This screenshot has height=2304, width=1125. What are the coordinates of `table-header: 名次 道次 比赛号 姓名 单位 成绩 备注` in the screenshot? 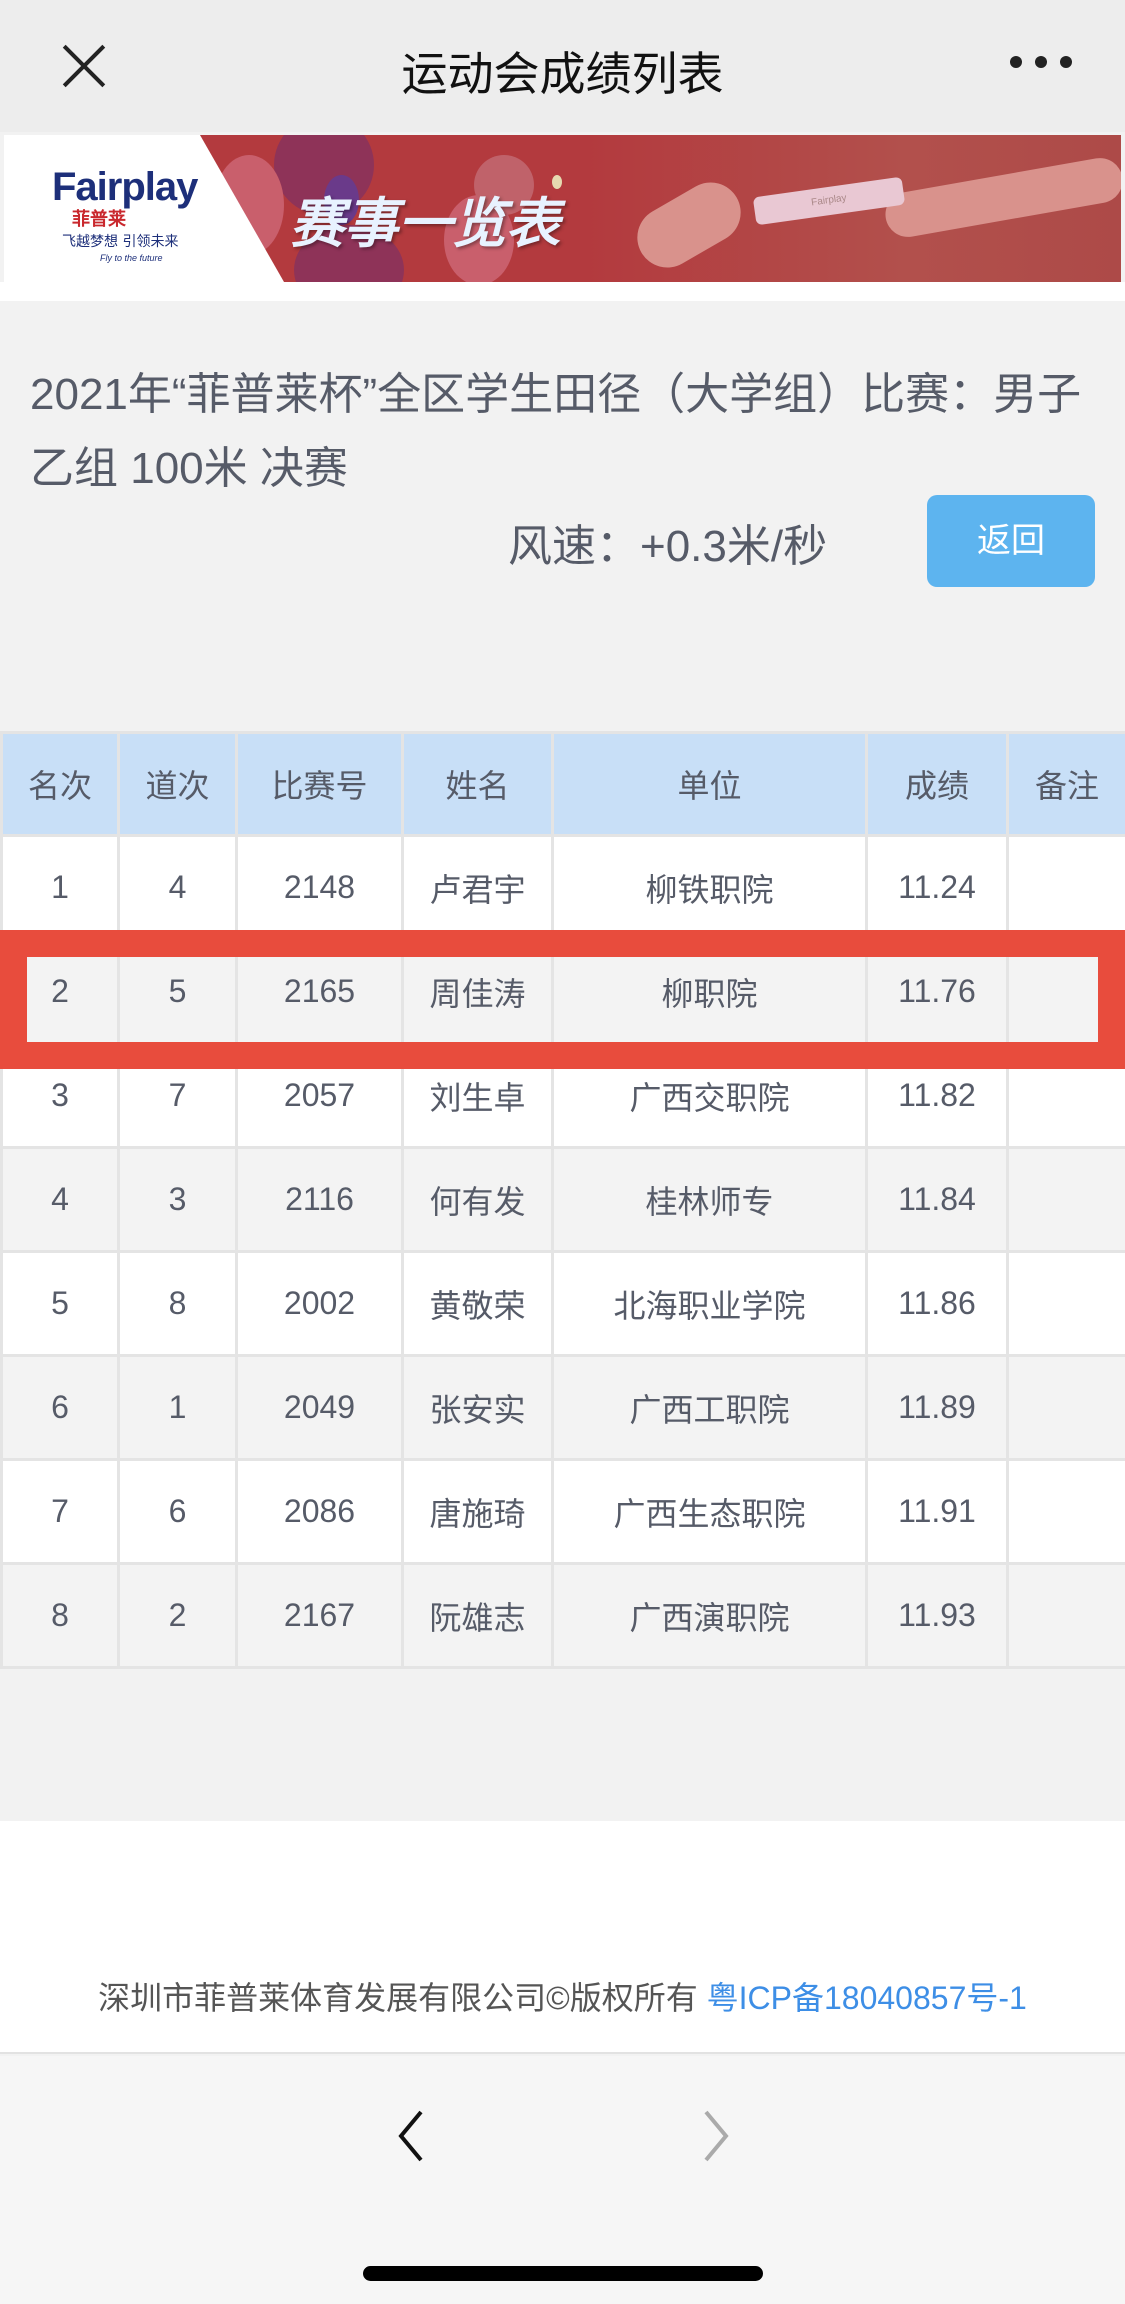 It's located at (562, 784).